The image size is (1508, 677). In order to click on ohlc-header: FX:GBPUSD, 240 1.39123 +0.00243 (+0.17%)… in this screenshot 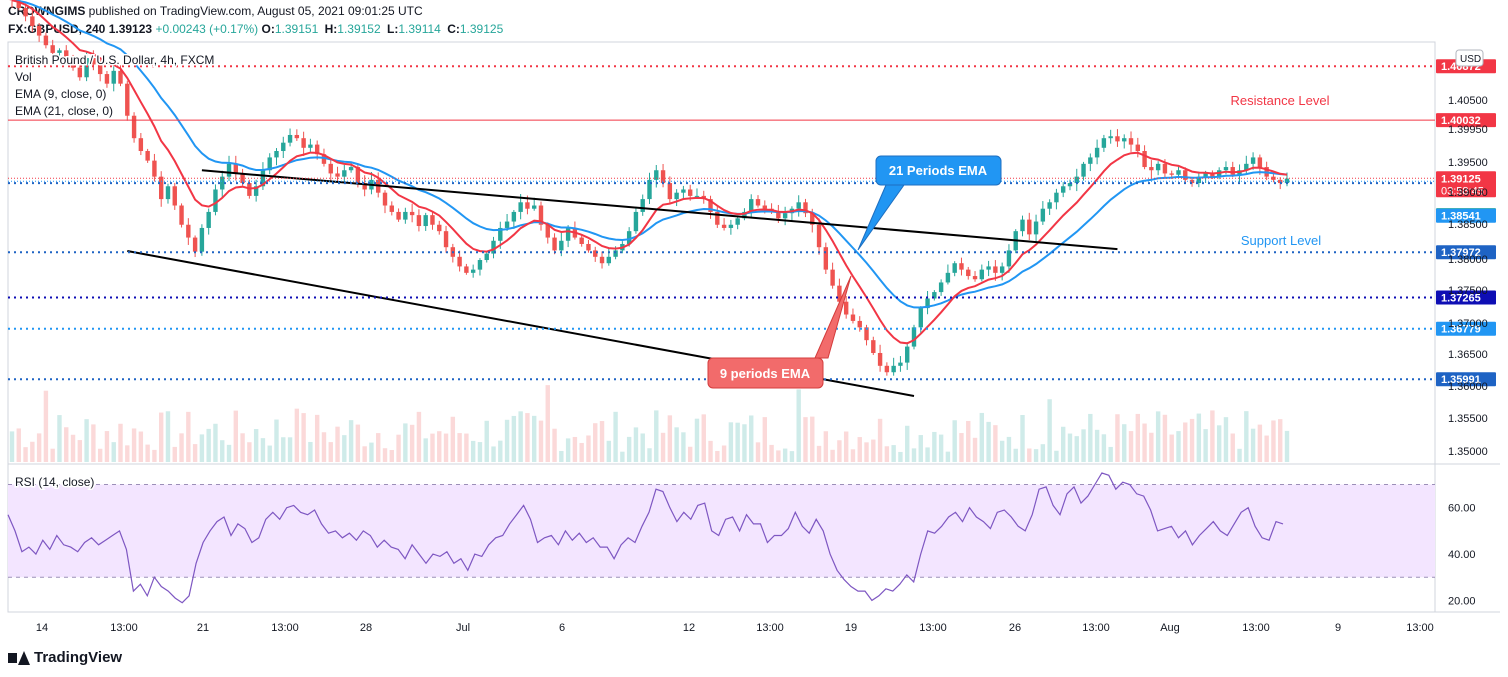, I will do `click(257, 29)`.